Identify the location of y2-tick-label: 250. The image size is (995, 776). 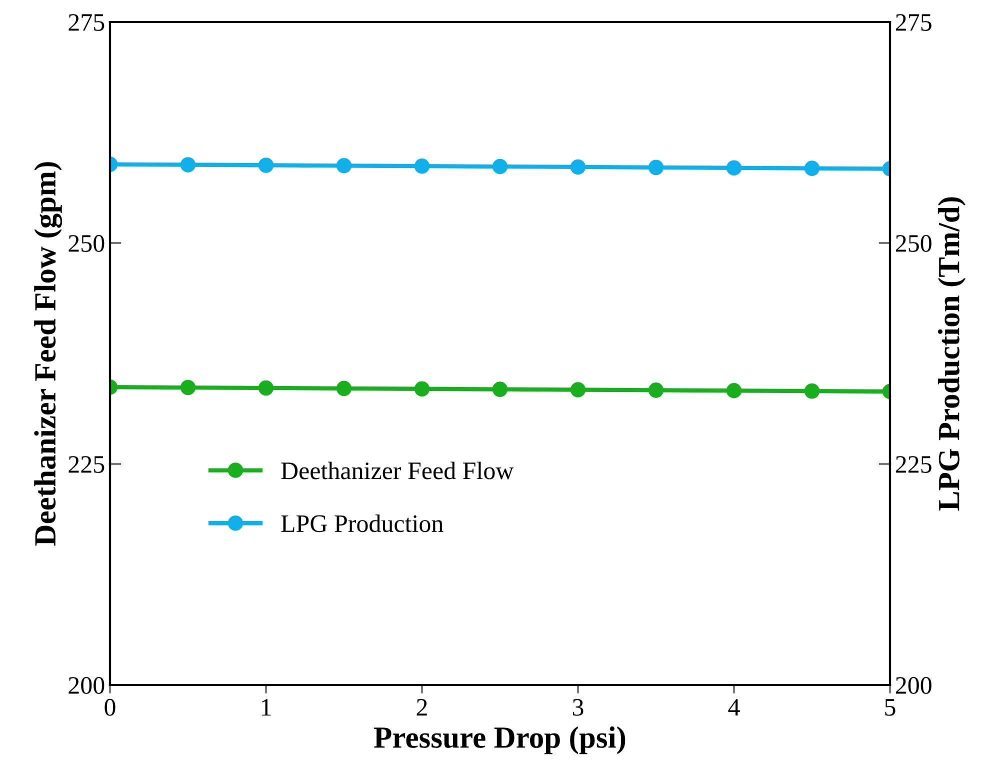
(914, 243).